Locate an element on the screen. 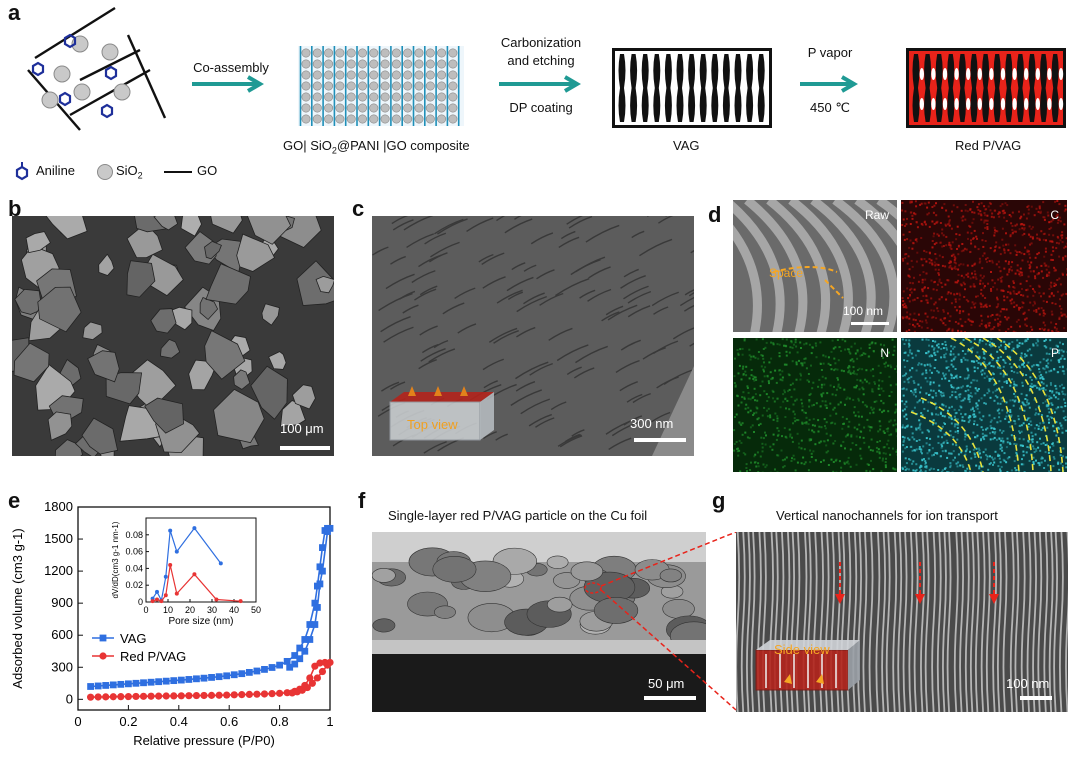 The image size is (1080, 759). legend-aniline: Aniline is located at coordinates (56, 170).